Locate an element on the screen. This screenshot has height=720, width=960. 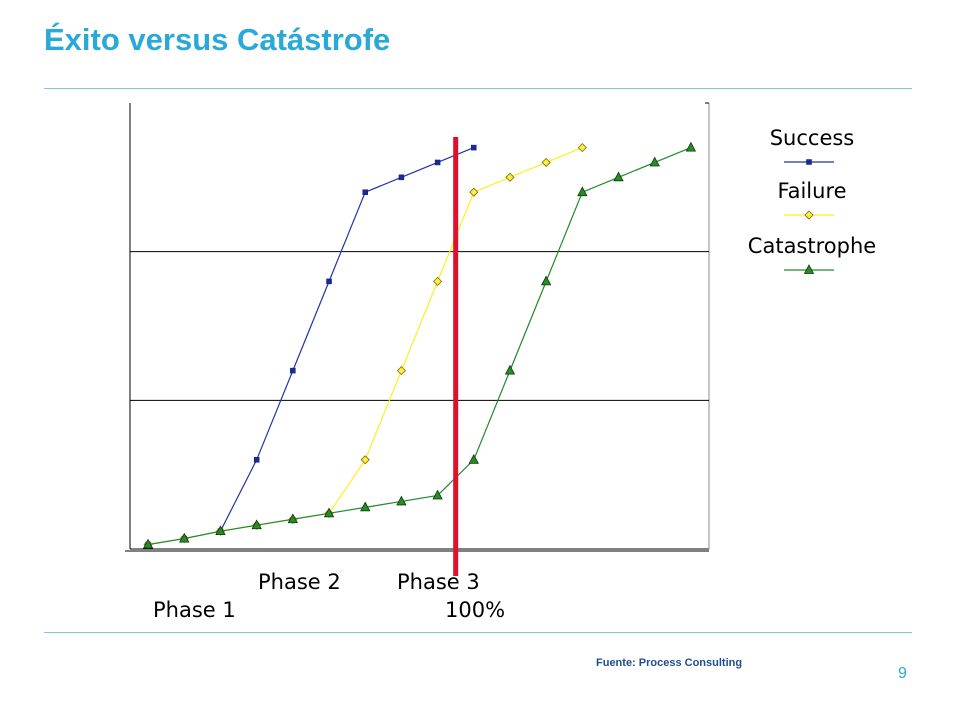
x-annotation-1: Phase 1 is located at coordinates (194, 610).